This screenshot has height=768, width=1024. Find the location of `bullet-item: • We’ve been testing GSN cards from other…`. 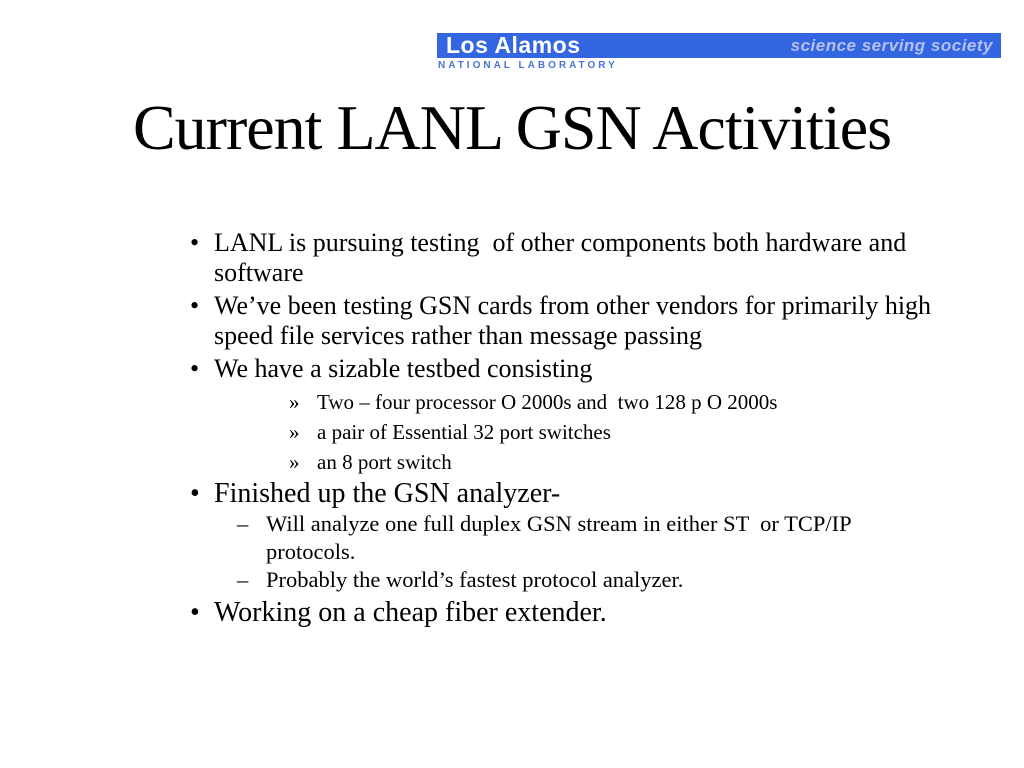

bullet-item: • We’ve been testing GSN cards from other… is located at coordinates (580, 321).